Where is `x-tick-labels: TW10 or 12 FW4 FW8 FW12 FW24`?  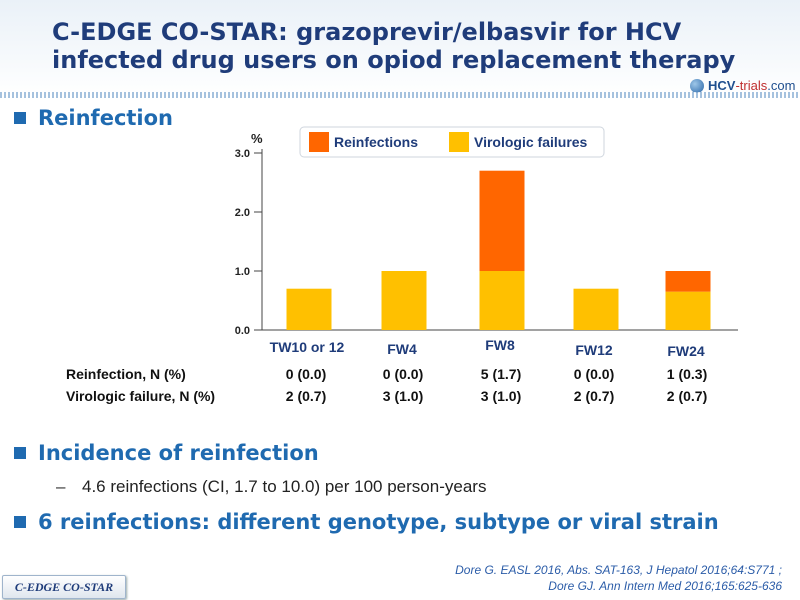
x-tick-labels: TW10 or 12 FW4 FW8 FW12 FW24 is located at coordinates (487, 348).